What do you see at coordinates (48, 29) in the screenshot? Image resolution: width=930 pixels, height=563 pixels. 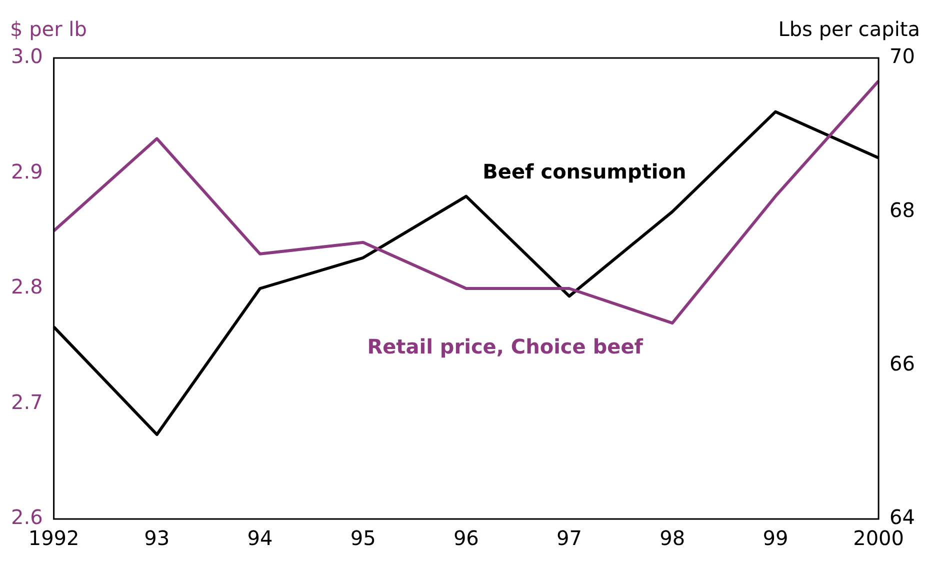 I see `y-axis-title: $ per lb` at bounding box center [48, 29].